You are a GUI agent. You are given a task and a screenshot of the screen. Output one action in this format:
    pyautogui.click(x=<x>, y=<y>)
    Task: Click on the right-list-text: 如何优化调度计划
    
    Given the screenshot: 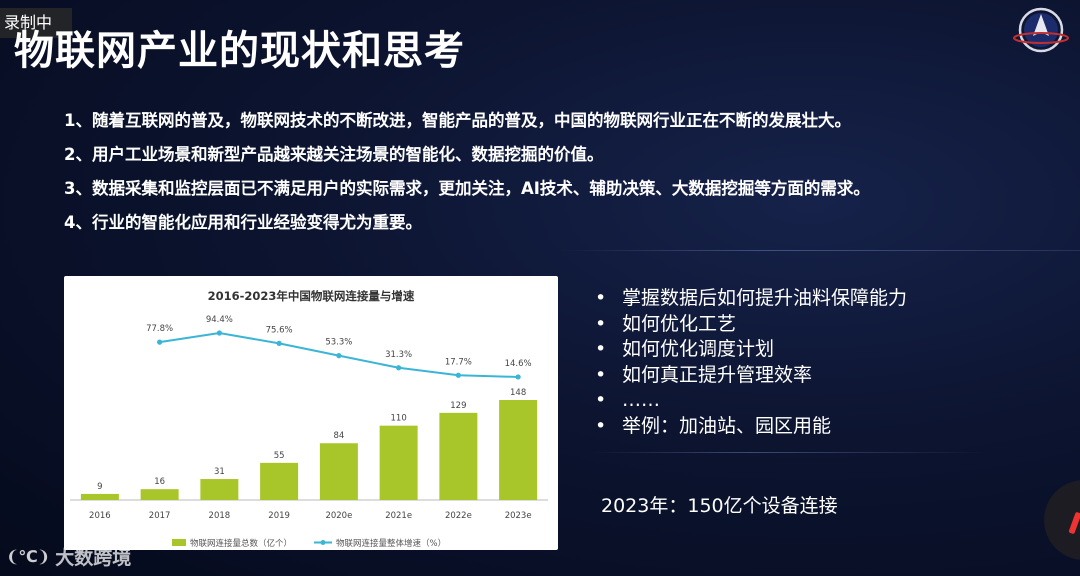 What is the action you would take?
    pyautogui.click(x=698, y=349)
    